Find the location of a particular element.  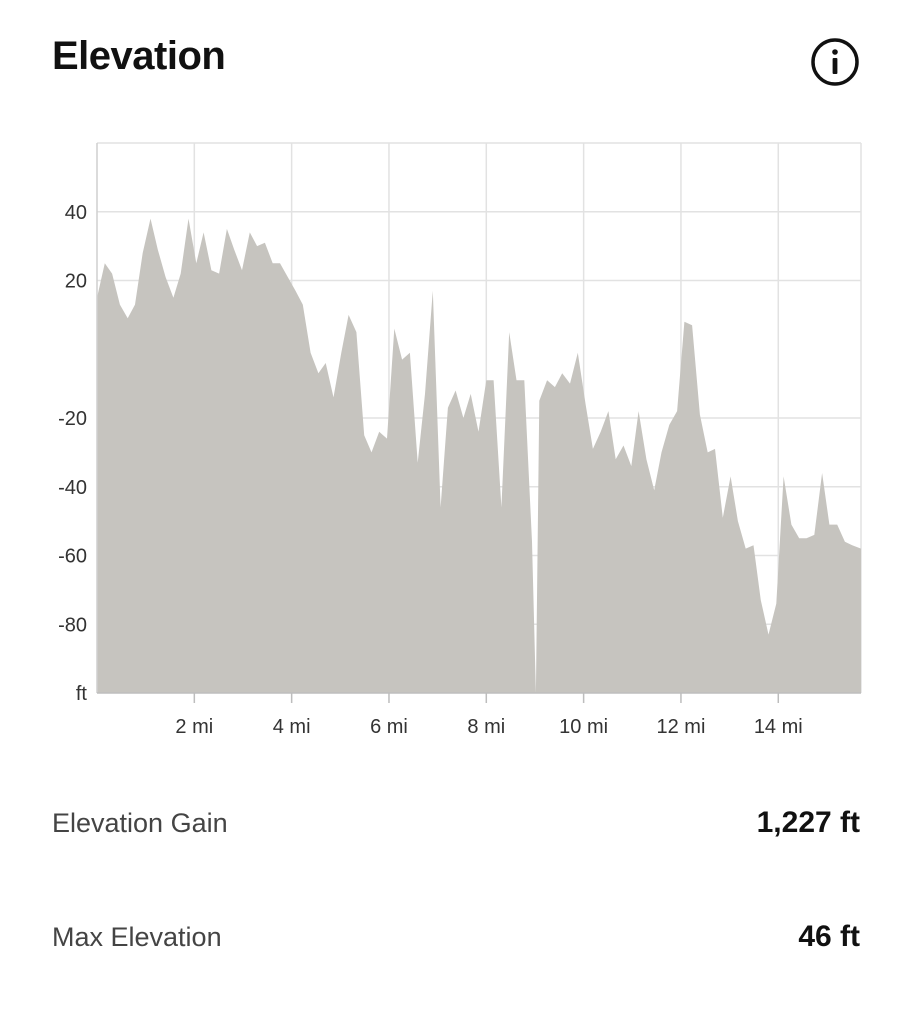

y-tick-label: -80 is located at coordinates (72, 625).